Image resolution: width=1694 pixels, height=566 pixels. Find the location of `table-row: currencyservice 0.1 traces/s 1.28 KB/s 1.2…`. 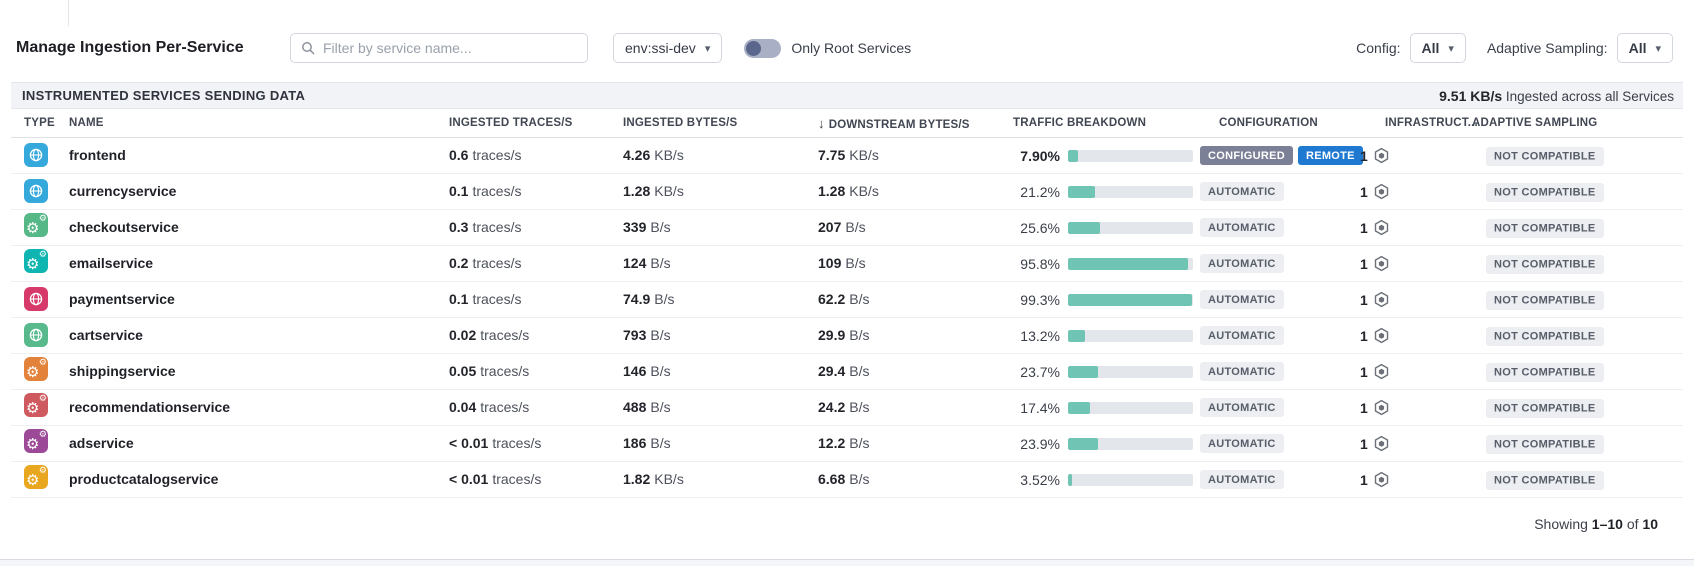

table-row: currencyservice 0.1 traces/s 1.28 KB/s 1.2… is located at coordinates (847, 192).